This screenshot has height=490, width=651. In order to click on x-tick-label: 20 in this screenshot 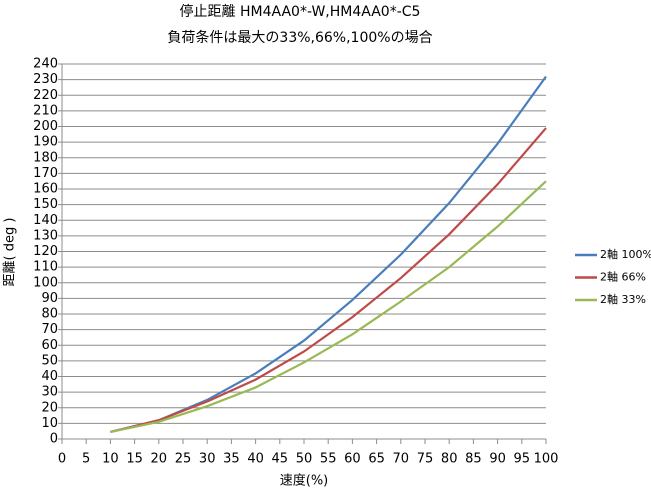, I will do `click(159, 459)`.